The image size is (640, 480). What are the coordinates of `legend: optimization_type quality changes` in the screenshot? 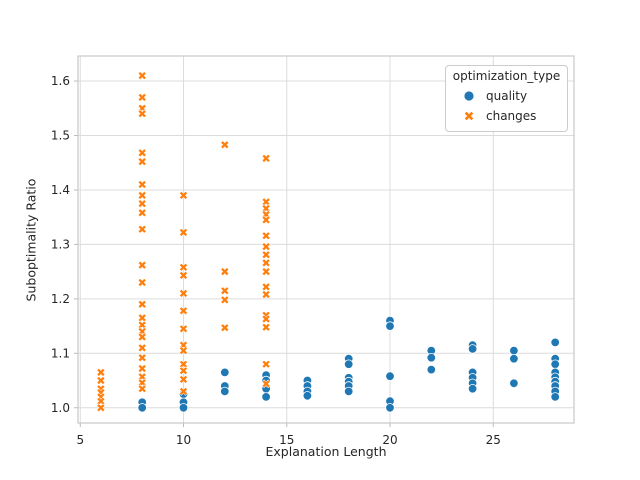 It's located at (506, 98).